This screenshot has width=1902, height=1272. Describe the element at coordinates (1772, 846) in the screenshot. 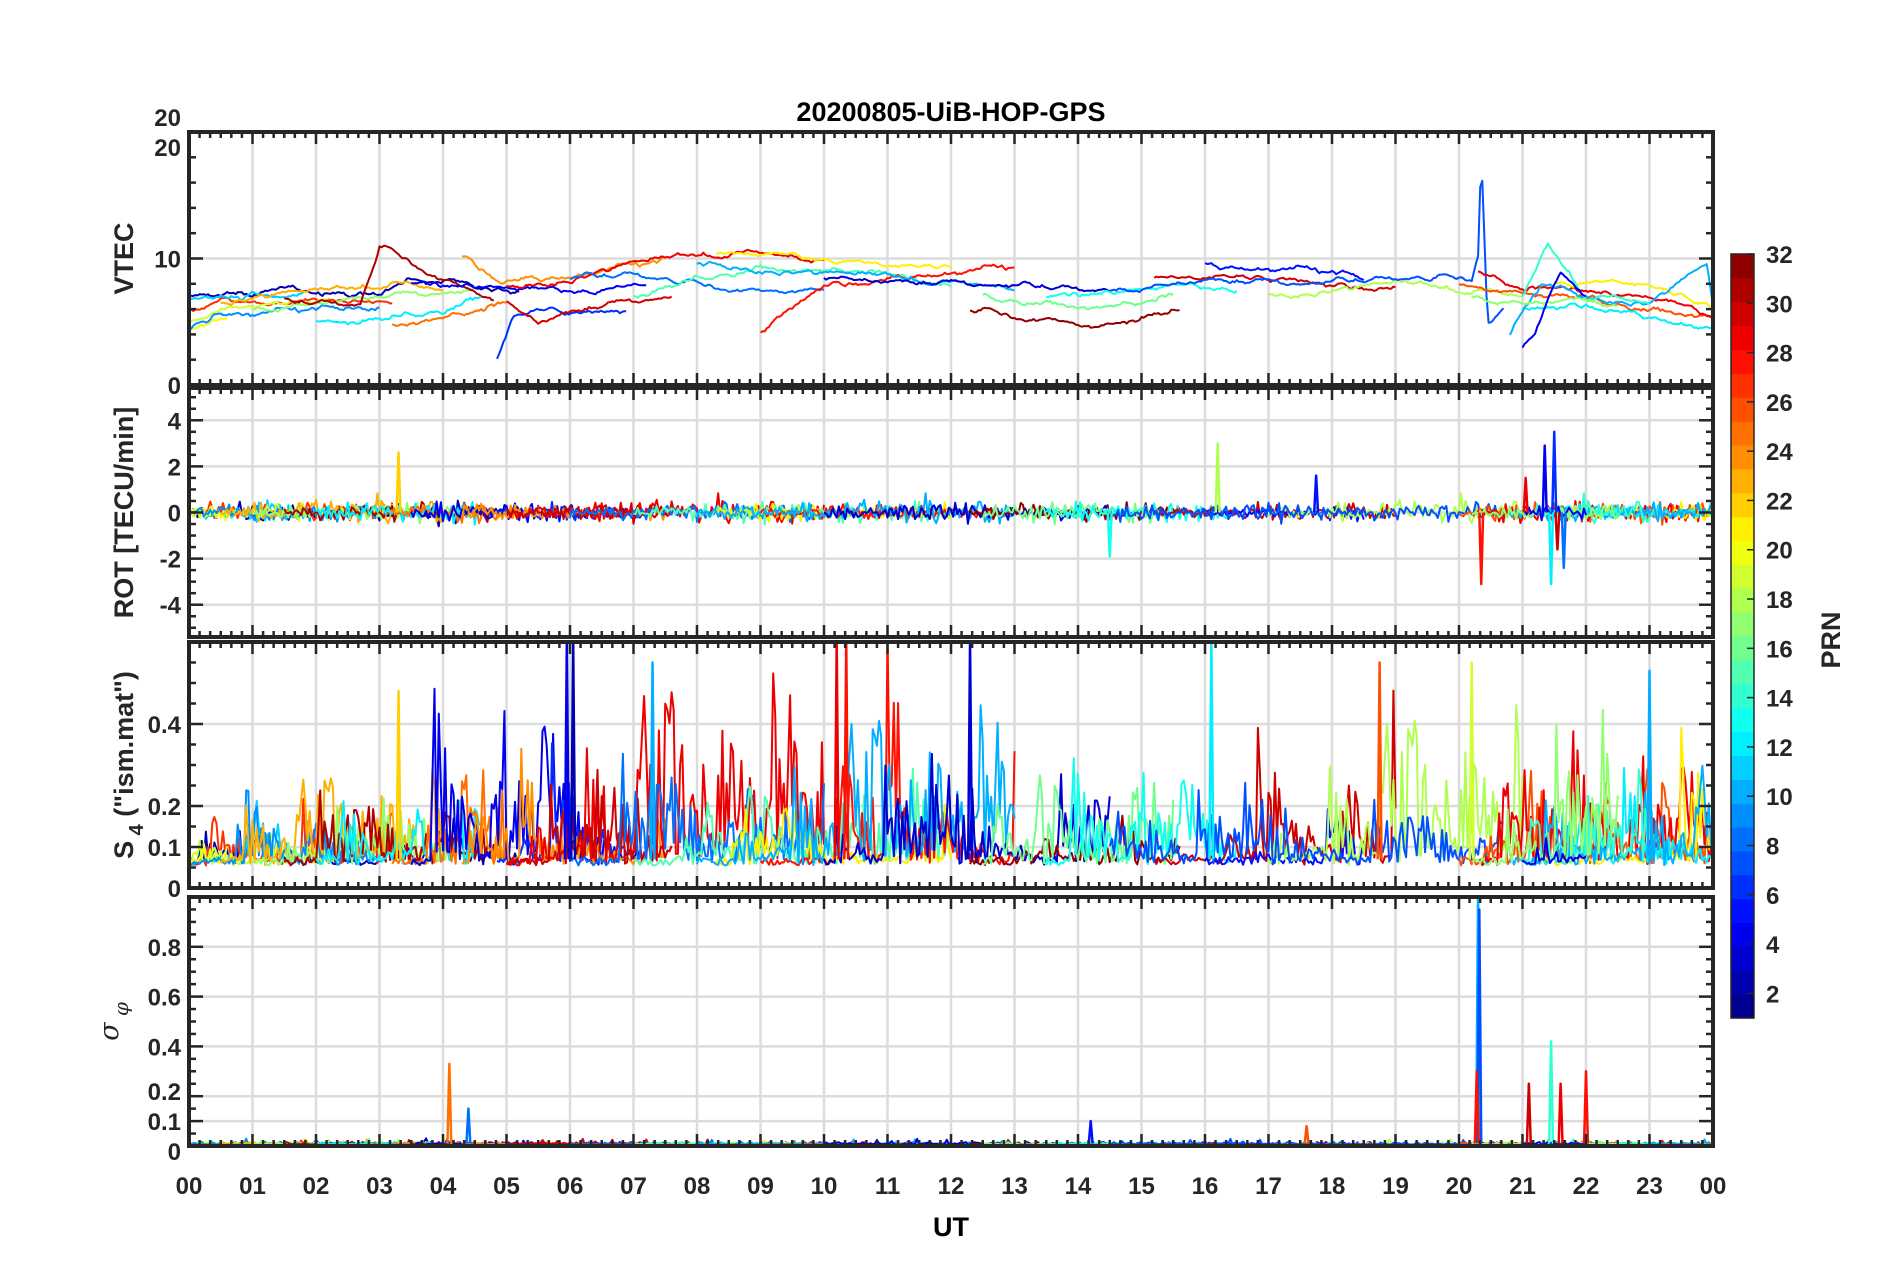

I see `colorbar-tick-label: 8` at that location.